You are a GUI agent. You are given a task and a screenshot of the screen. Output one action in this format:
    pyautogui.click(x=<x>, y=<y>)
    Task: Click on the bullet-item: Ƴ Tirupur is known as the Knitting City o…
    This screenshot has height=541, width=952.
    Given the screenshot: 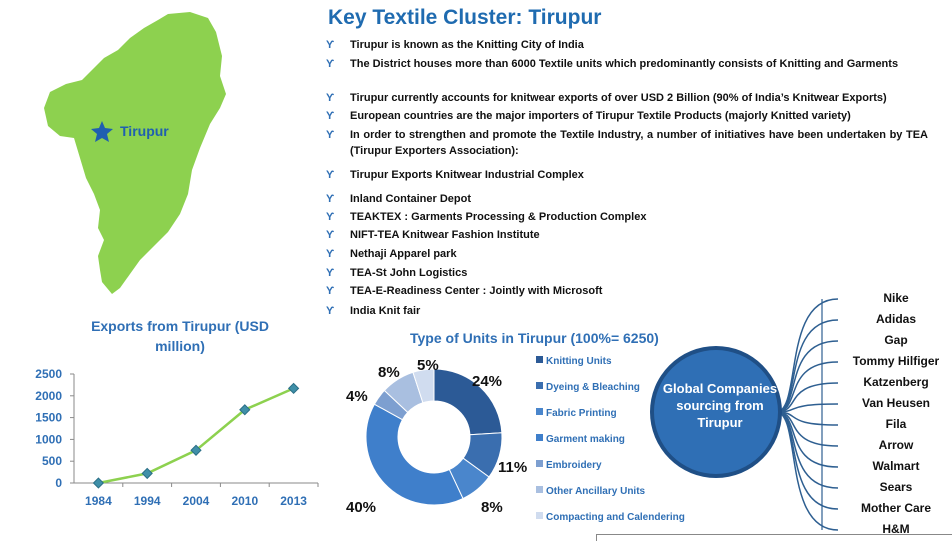 What is the action you would take?
    pyautogui.click(x=627, y=45)
    